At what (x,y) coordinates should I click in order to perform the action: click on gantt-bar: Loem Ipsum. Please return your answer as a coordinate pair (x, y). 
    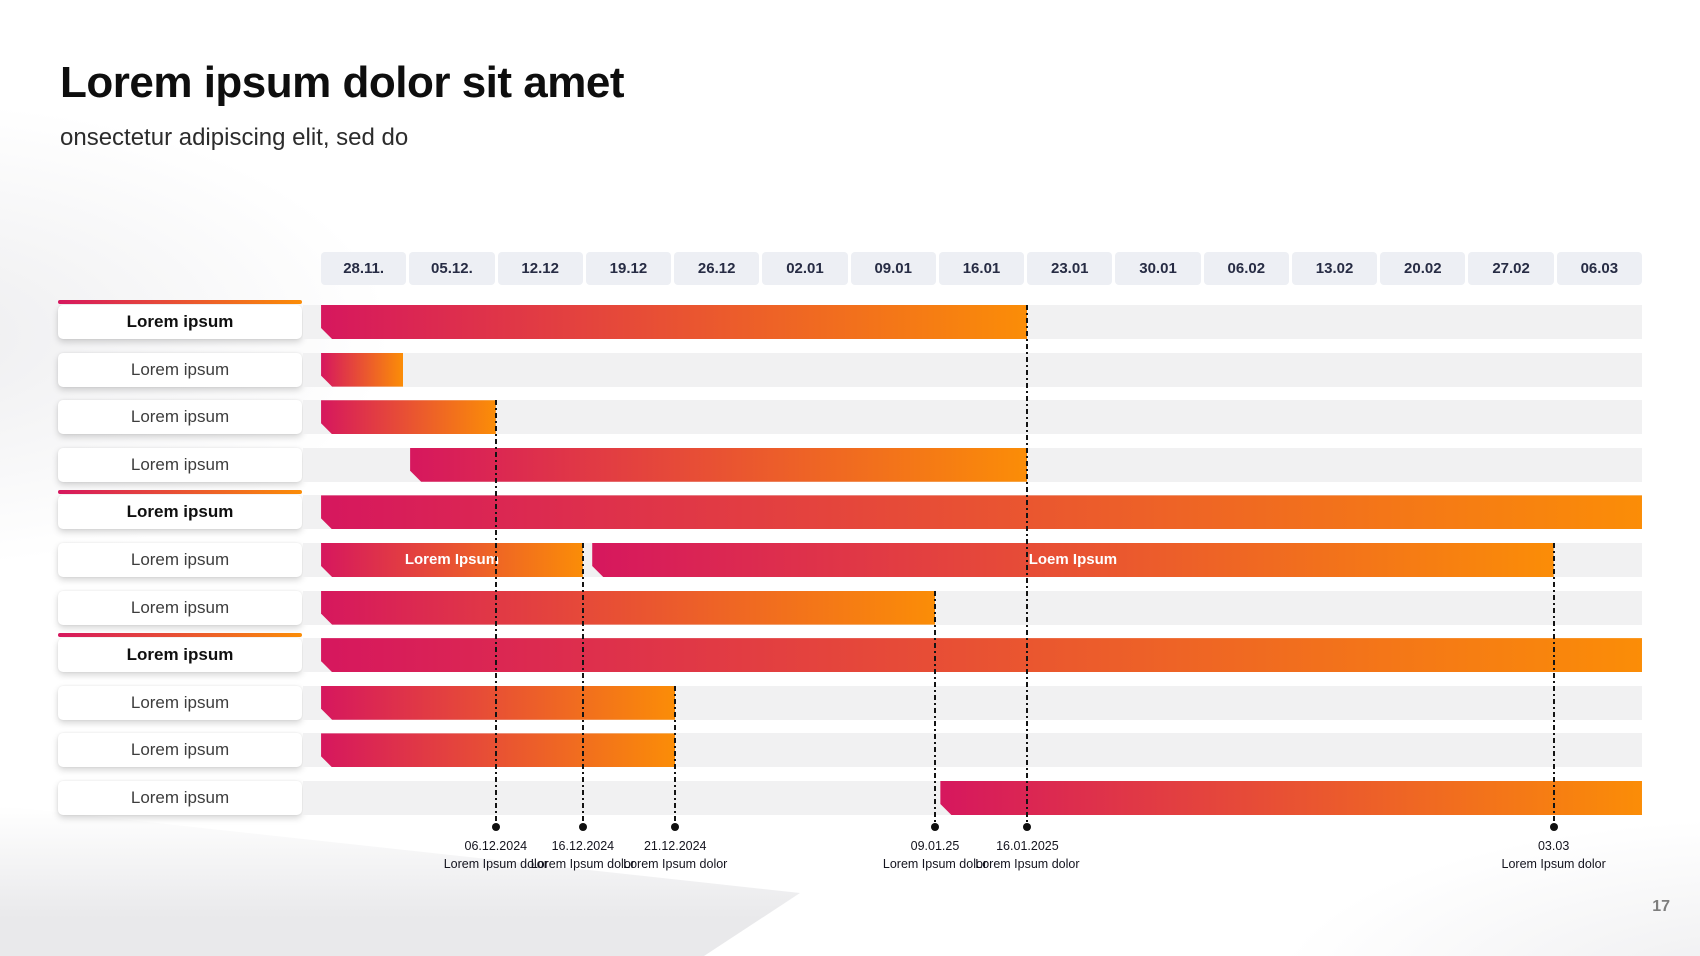
    Looking at the image, I should click on (1072, 560).